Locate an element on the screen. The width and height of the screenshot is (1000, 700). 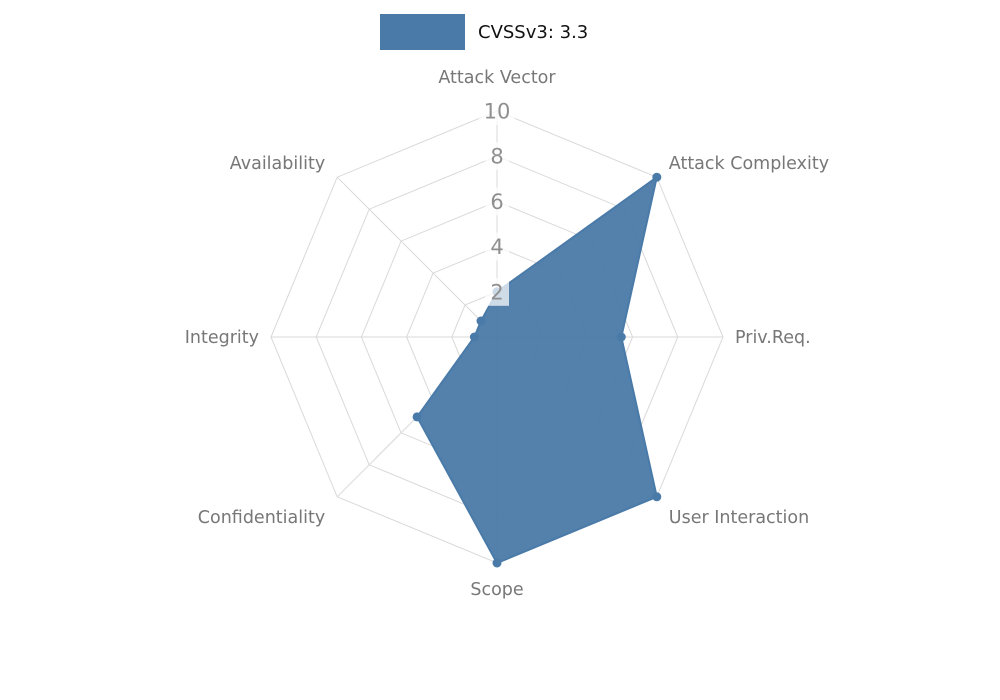
tick-label: 10 is located at coordinates (497, 112).